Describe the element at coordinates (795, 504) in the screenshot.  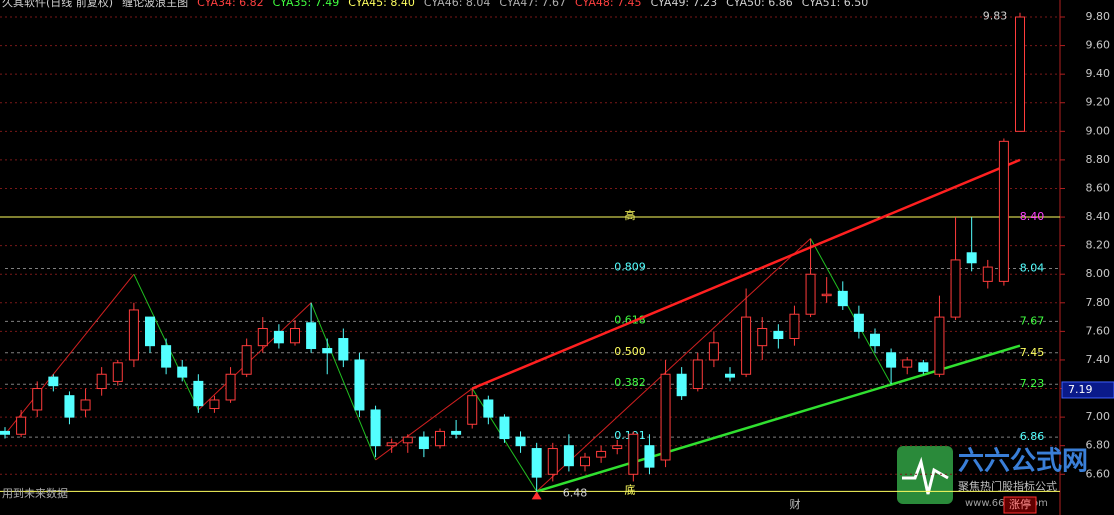
I see `note-cai: 财` at that location.